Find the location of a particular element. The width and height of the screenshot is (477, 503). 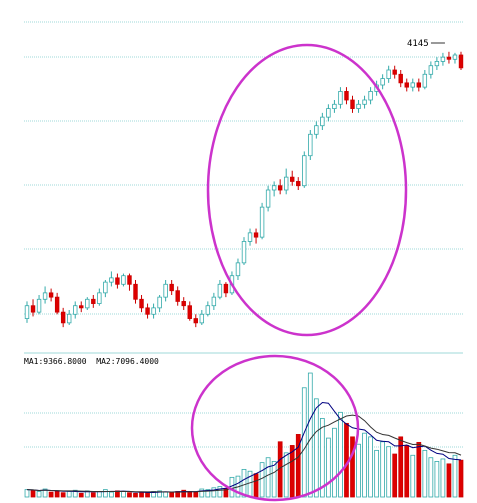

peak-price-label: 4145 is located at coordinates (418, 44).